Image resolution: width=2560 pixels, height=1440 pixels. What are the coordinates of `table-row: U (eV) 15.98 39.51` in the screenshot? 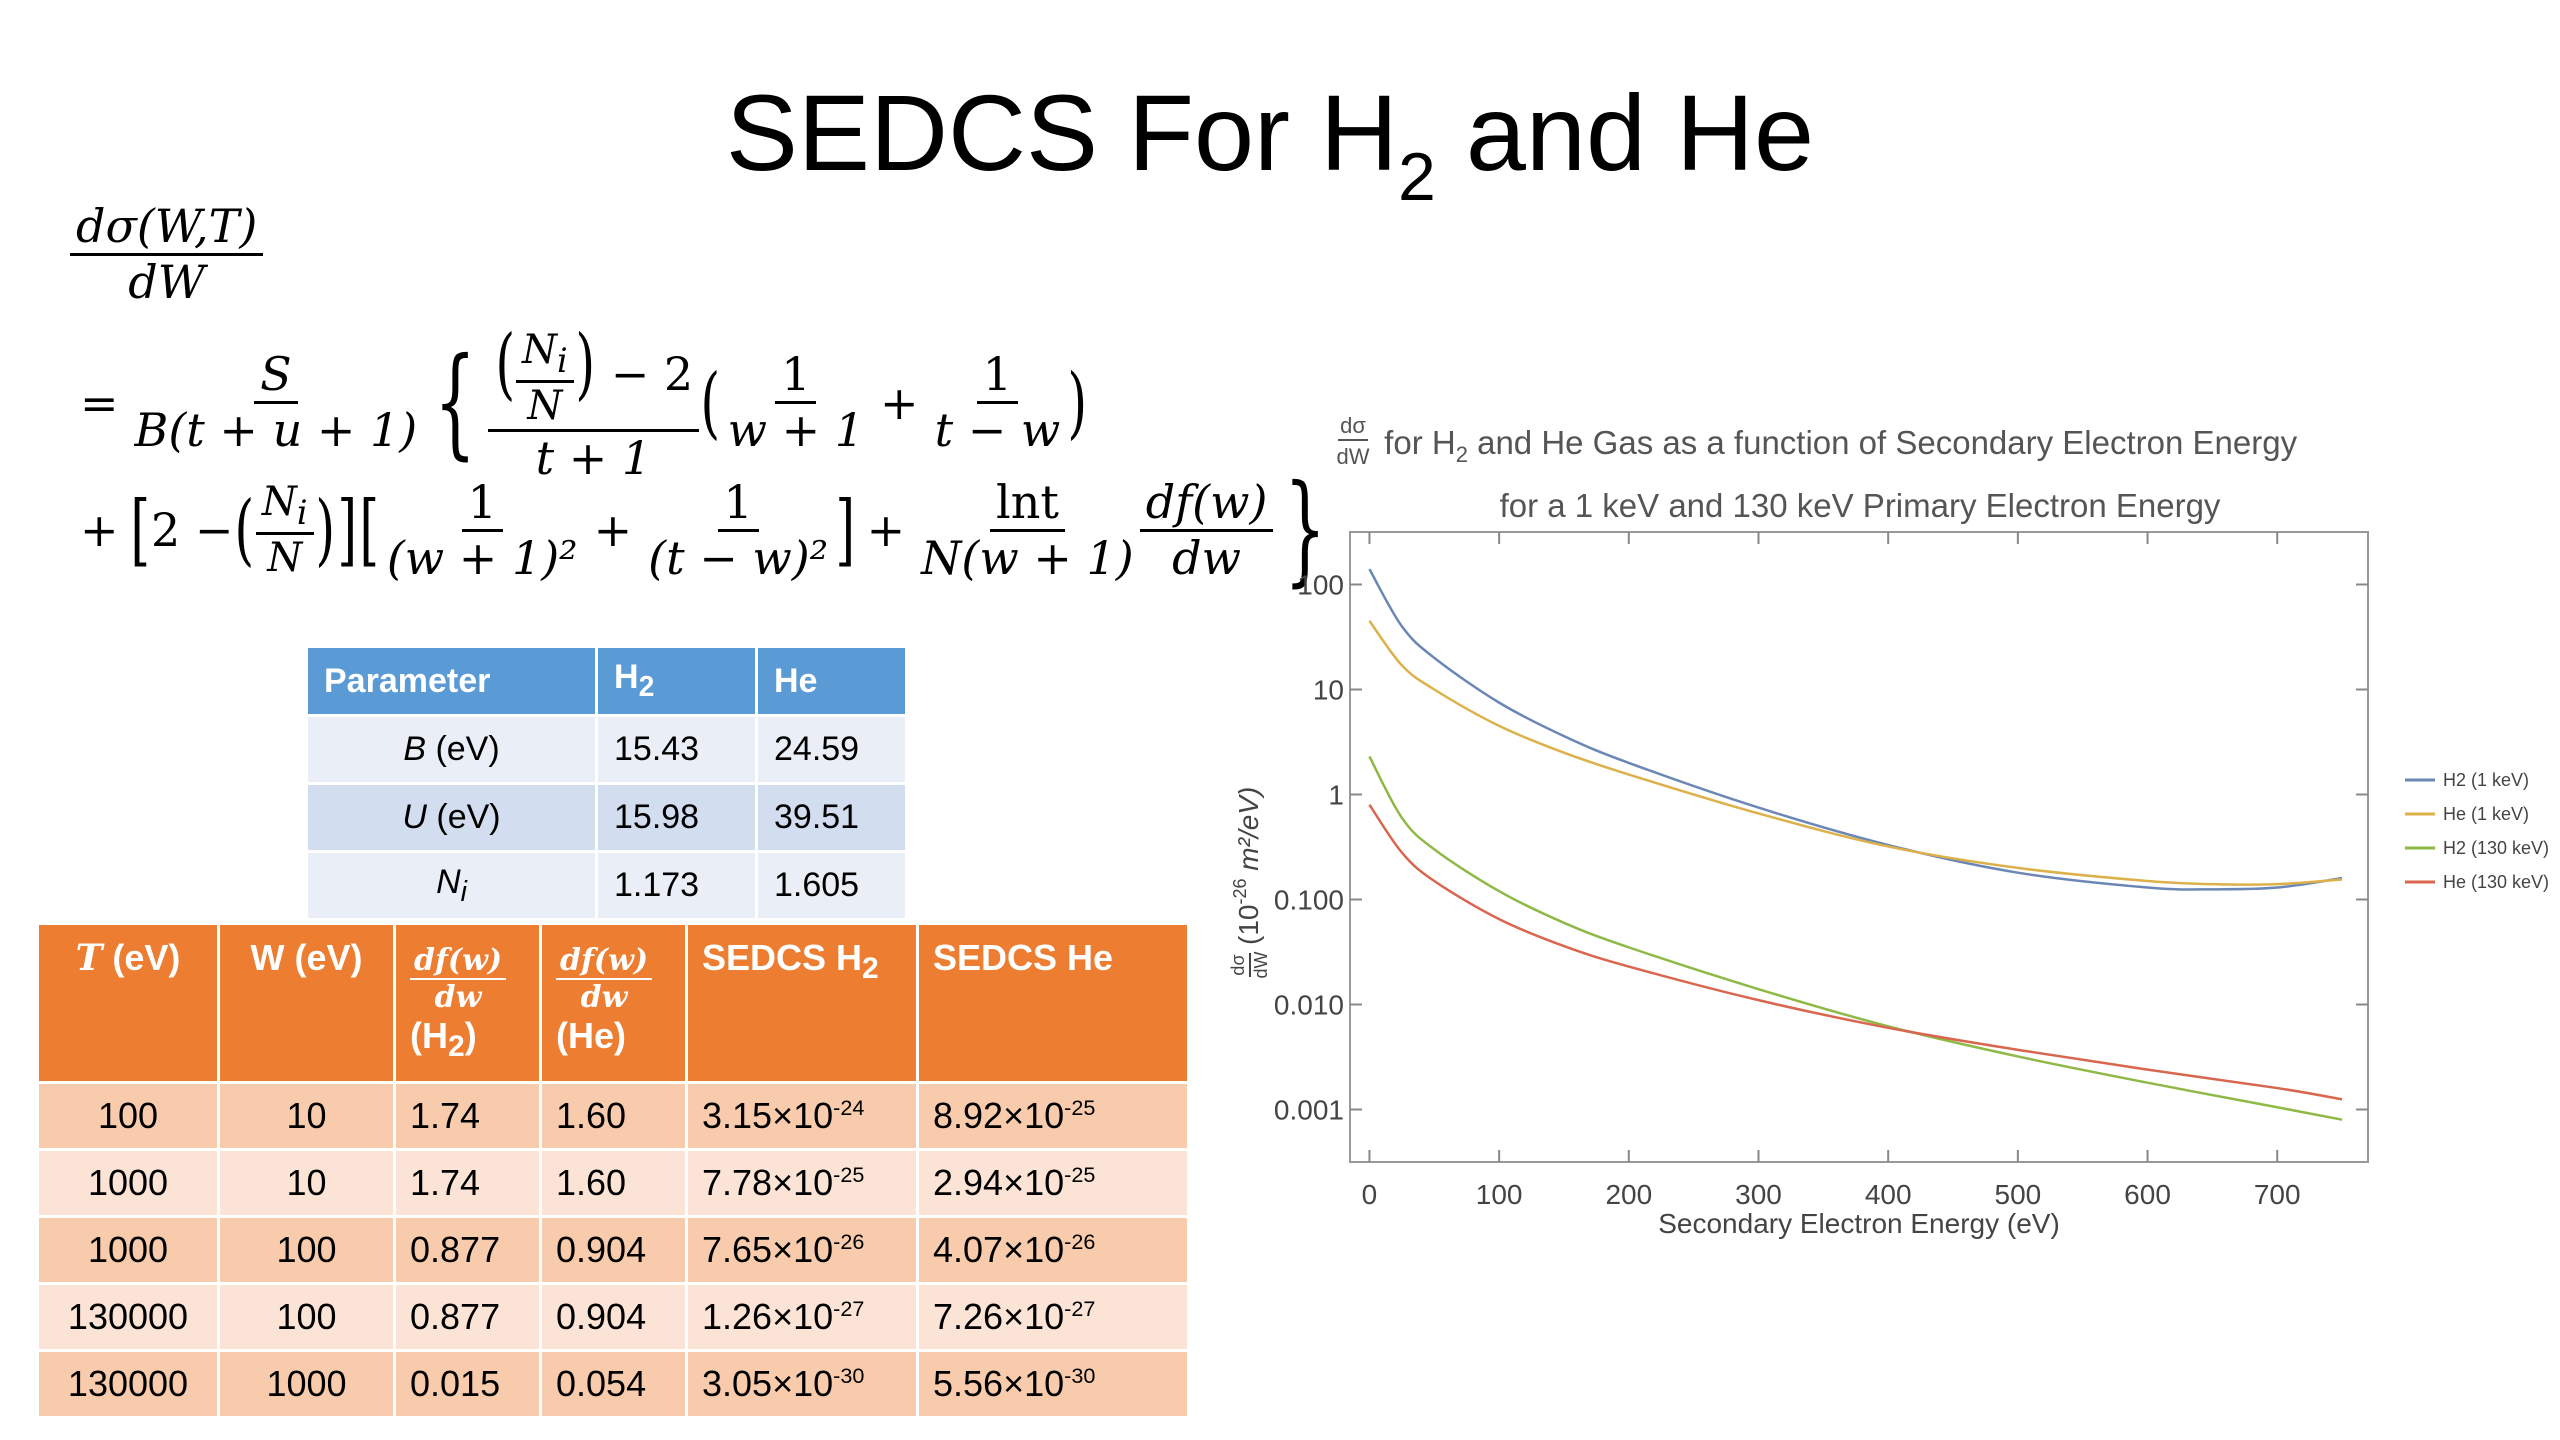 It's located at (606, 817).